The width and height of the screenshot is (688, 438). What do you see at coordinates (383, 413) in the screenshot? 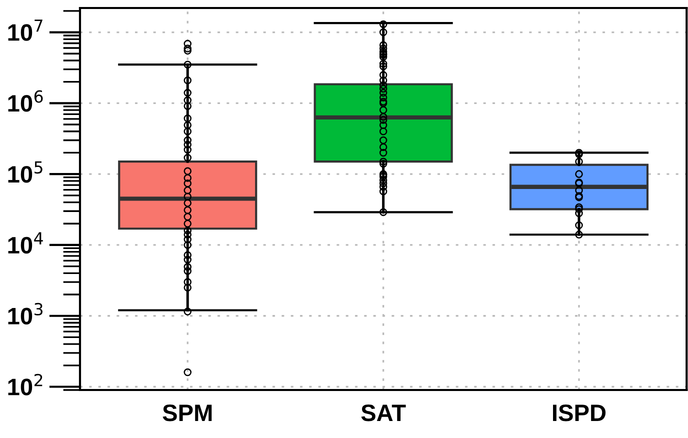
I see `x-tick-label: SAT` at bounding box center [383, 413].